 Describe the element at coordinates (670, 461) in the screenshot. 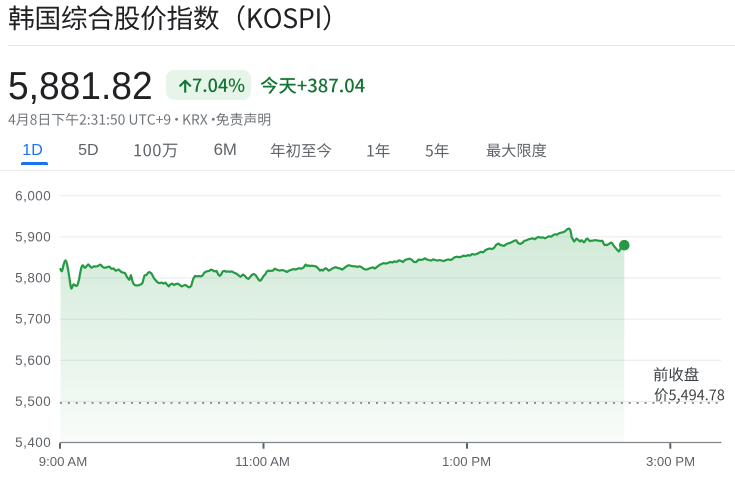

I see `svg-text: 3:00 PM` at that location.